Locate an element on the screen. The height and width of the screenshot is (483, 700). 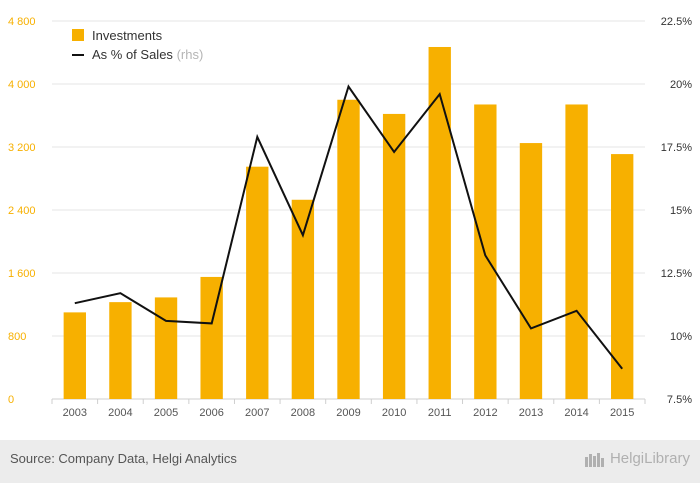
bar-2009 is located at coordinates (348, 249).